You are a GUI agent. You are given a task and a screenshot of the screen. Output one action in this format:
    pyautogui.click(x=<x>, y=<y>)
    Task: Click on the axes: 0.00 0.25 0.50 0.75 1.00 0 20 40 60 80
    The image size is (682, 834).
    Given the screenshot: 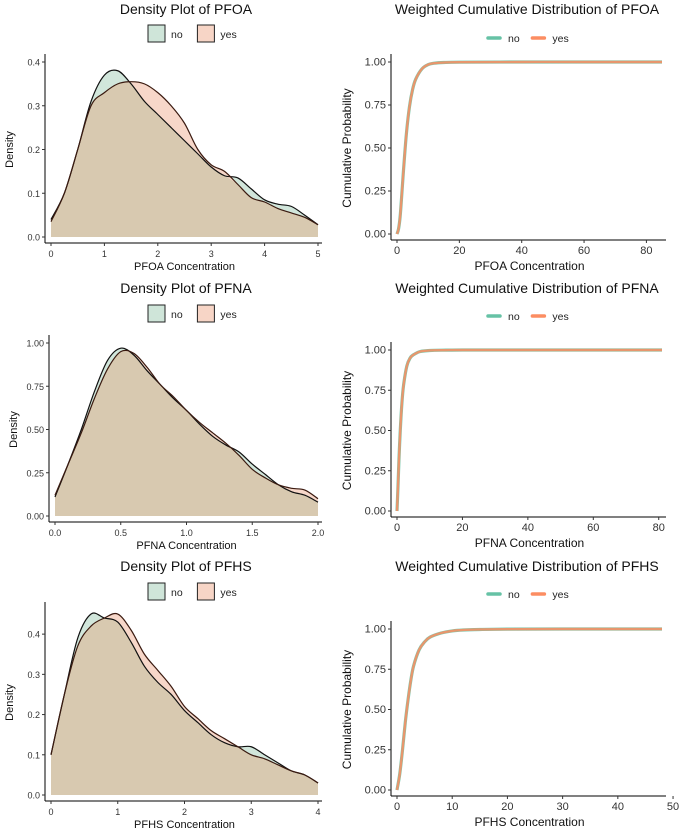 What is the action you would take?
    pyautogui.click(x=515, y=438)
    